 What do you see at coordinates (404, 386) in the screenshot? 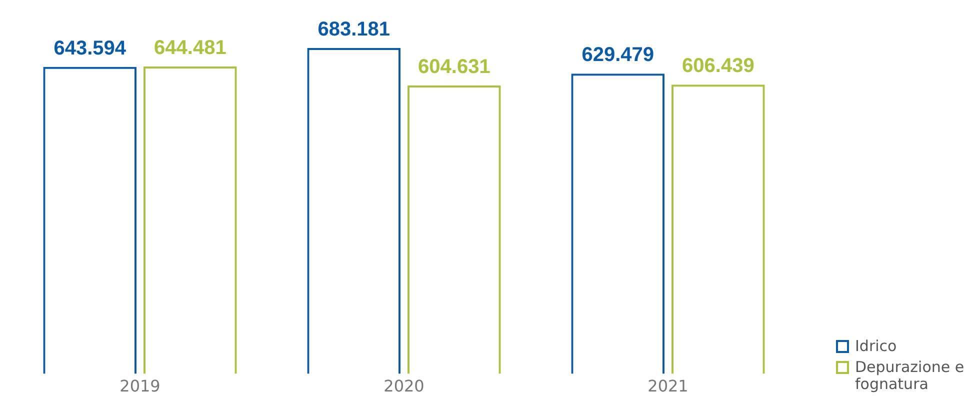
I see `x-tick-label: 2020` at bounding box center [404, 386].